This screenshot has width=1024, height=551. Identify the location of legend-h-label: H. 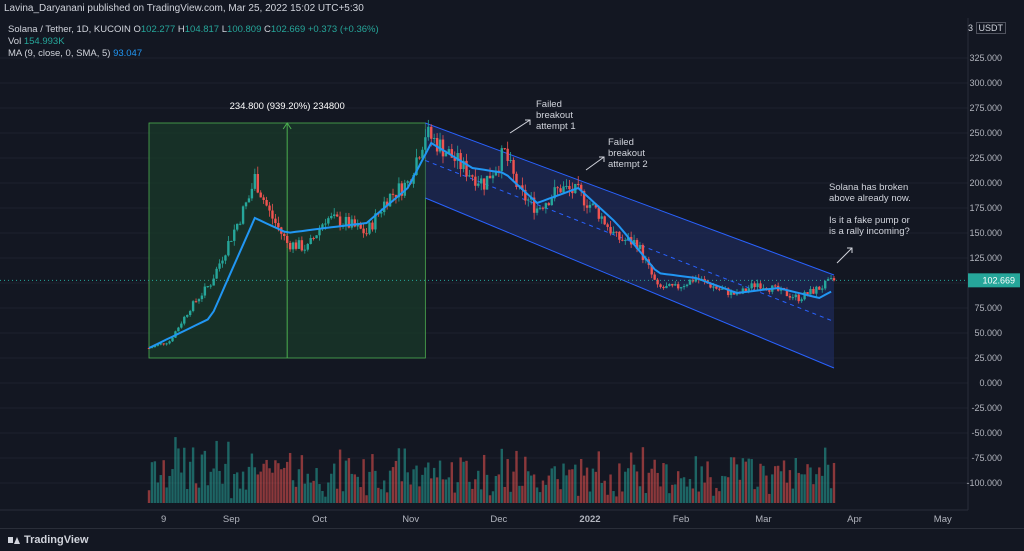
(181, 29).